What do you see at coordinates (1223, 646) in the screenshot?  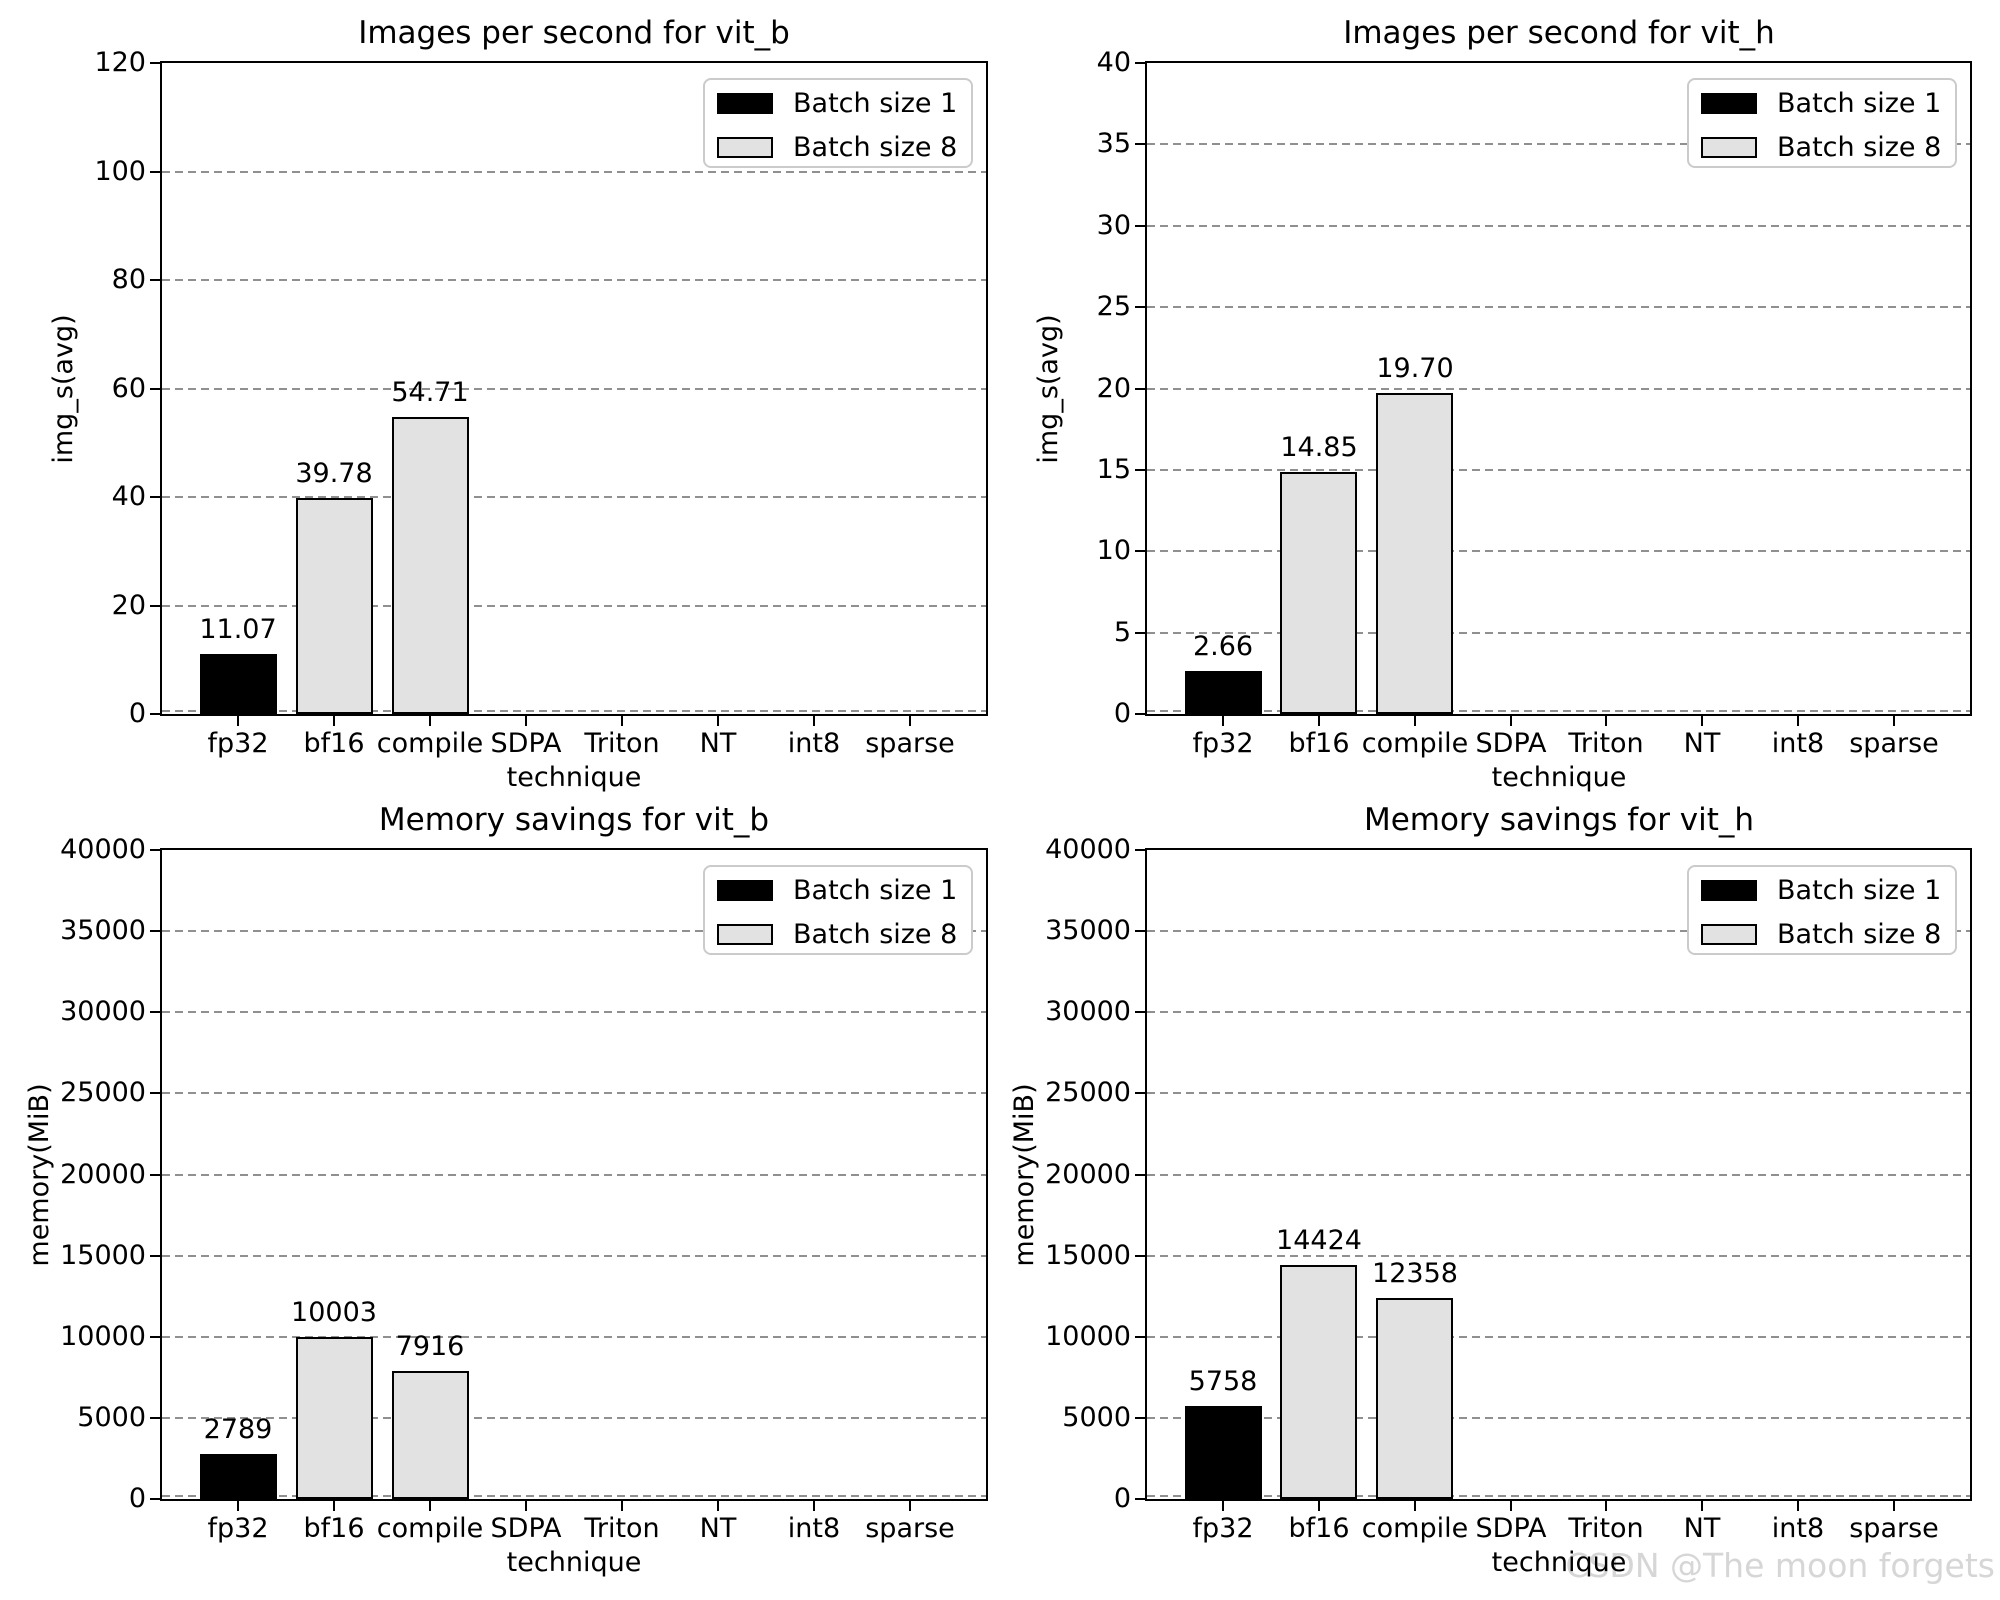 I see `bar-value-label: 2.66` at bounding box center [1223, 646].